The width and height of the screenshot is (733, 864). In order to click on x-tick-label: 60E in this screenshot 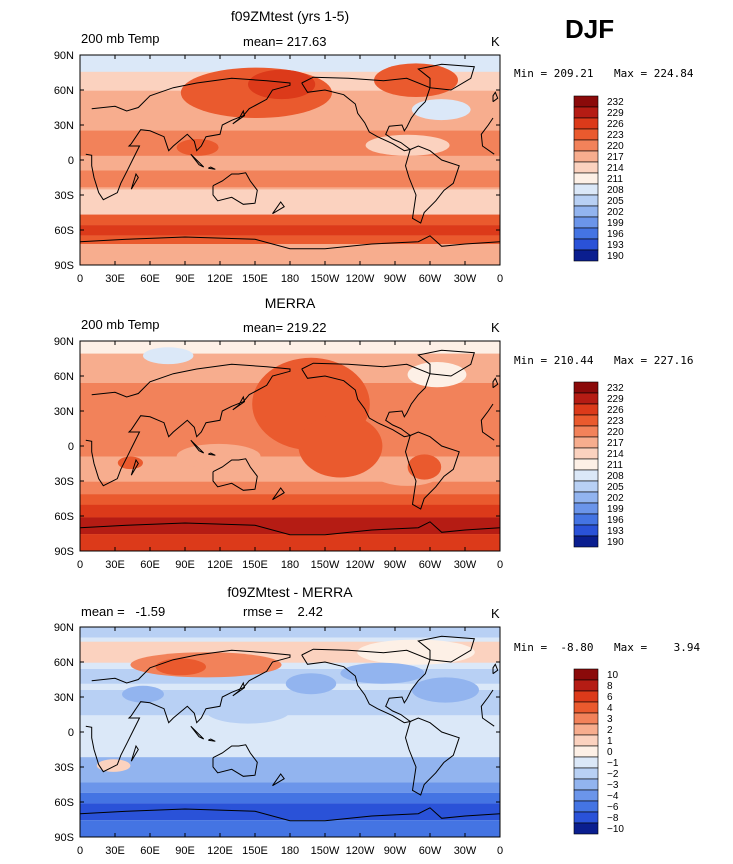, I will do `click(150, 565)`.